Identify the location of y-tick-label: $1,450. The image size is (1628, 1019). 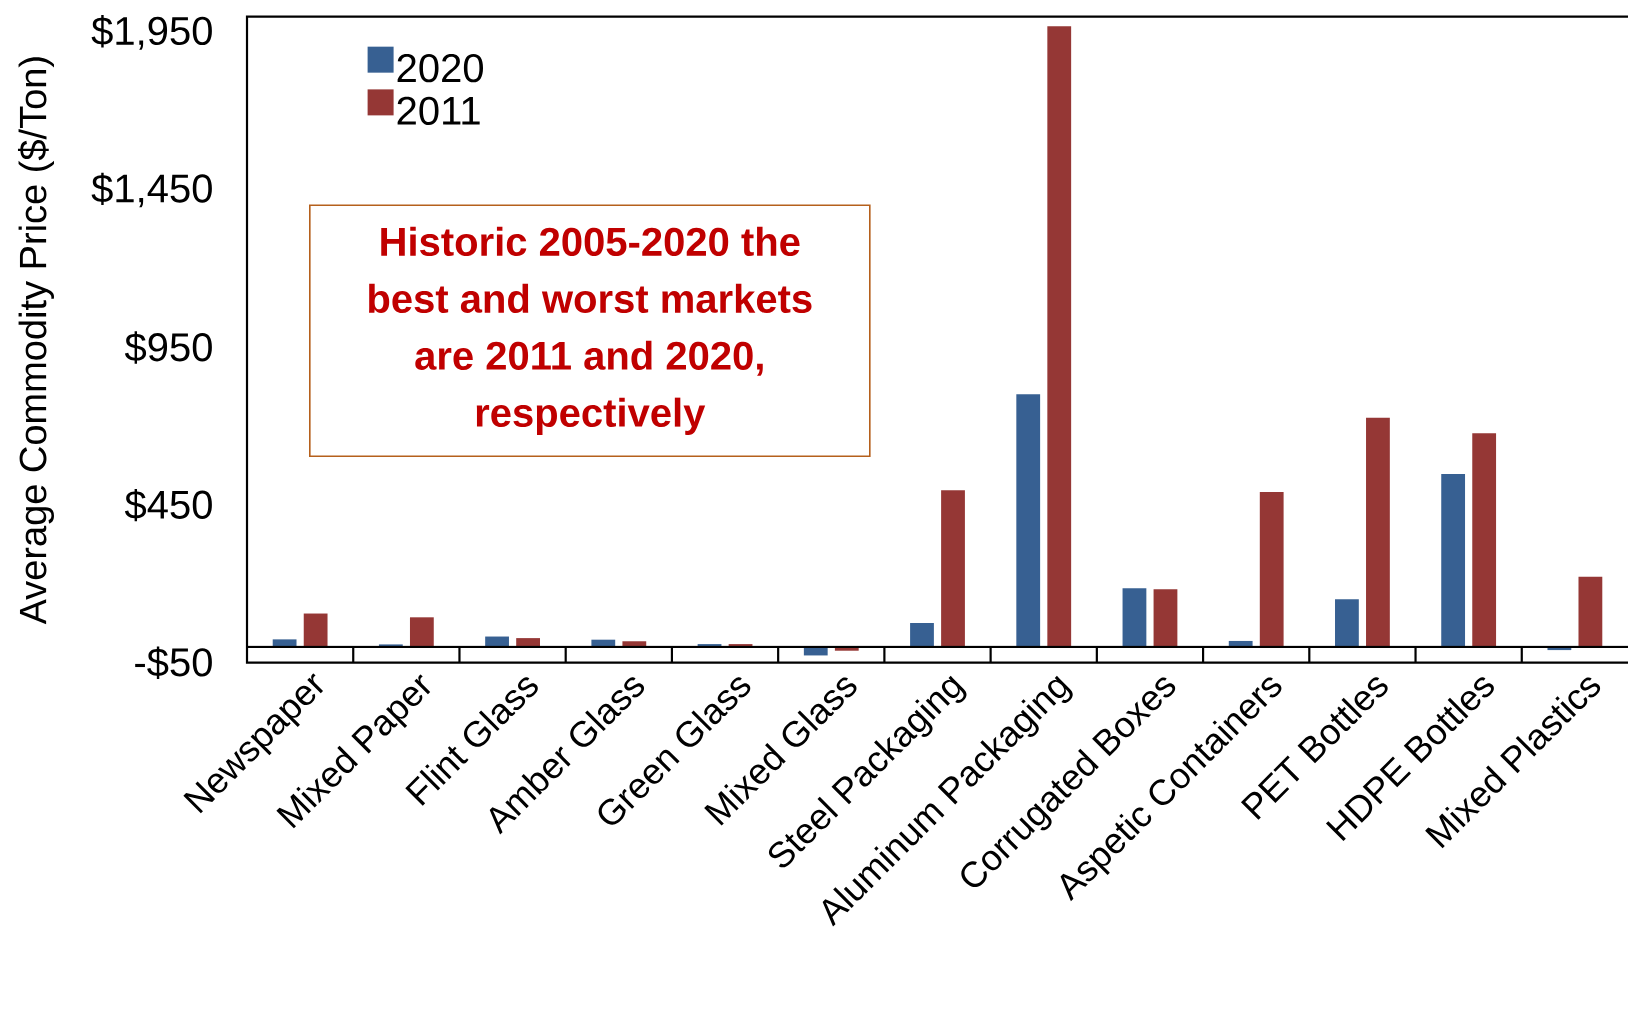
(151, 190).